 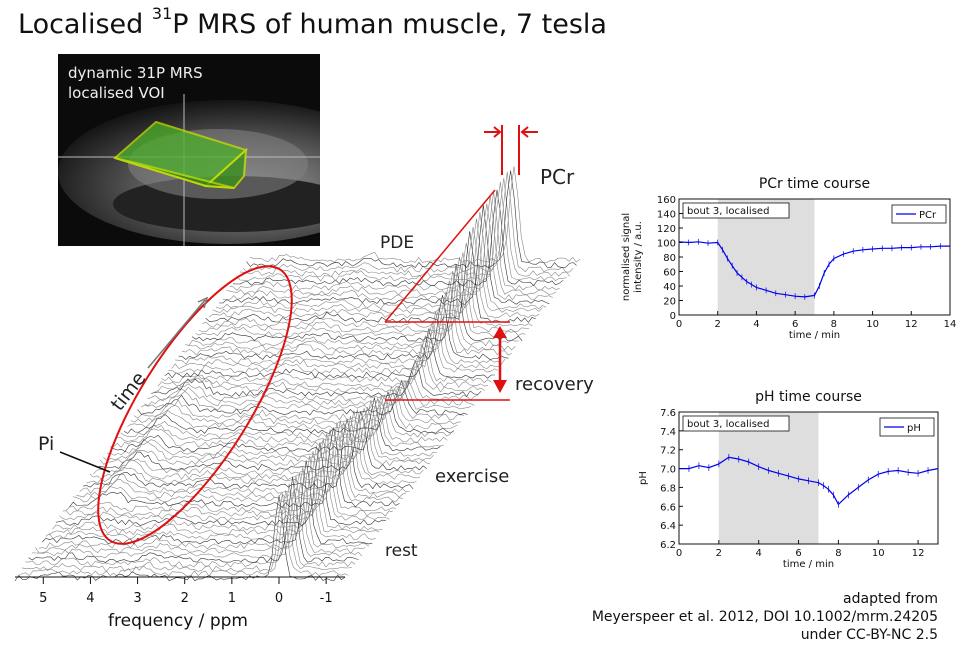 I want to click on legend-box, so click(x=919, y=214).